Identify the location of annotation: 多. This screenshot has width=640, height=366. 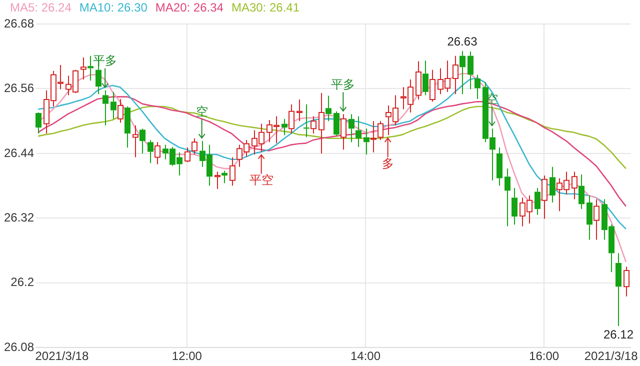
(388, 163).